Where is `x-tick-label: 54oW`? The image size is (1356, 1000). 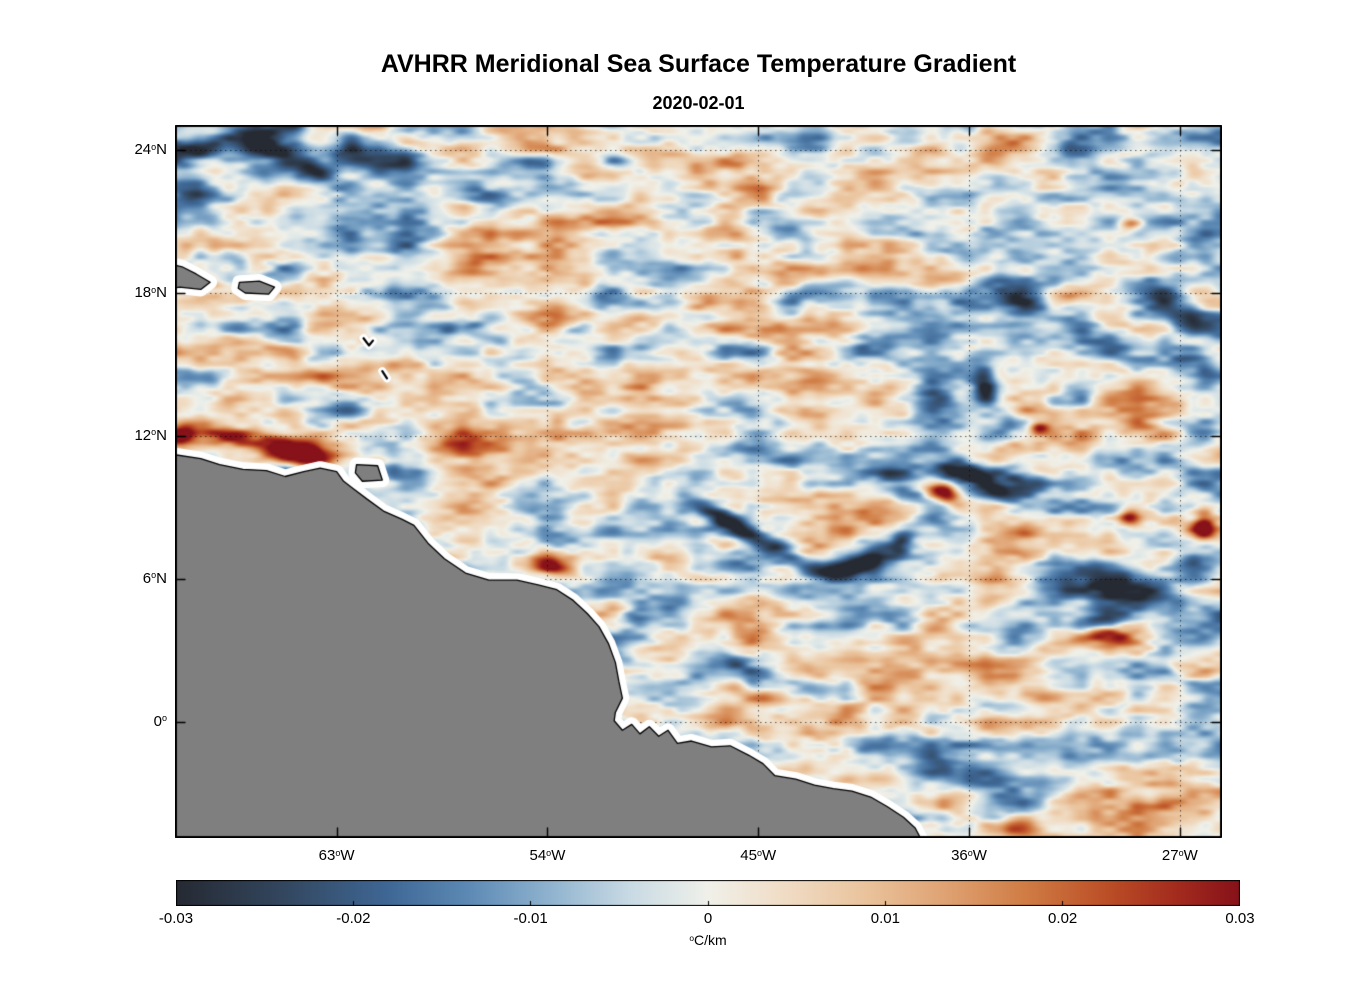
x-tick-label: 54oW is located at coordinates (547, 855).